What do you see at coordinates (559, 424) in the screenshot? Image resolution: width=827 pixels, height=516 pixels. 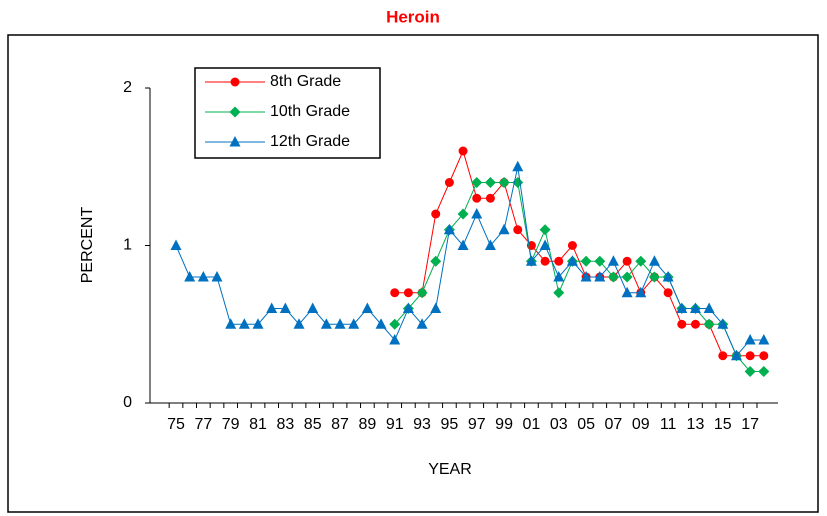 I see `x-tick-label: 03` at bounding box center [559, 424].